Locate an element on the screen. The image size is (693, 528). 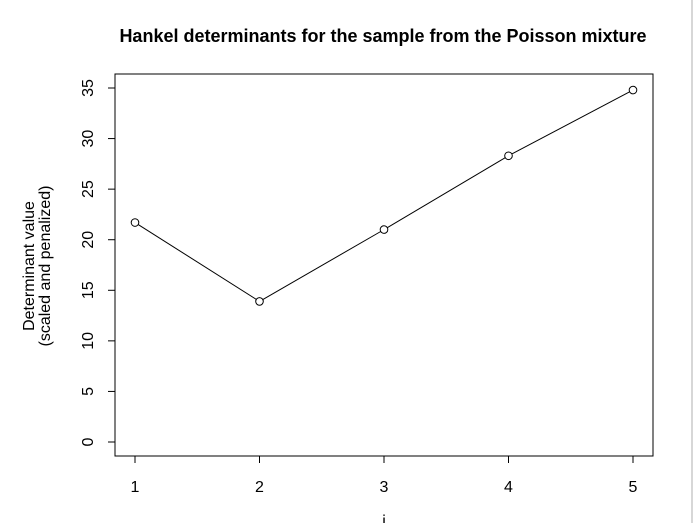
right-edge-border is located at coordinates (692, 261).